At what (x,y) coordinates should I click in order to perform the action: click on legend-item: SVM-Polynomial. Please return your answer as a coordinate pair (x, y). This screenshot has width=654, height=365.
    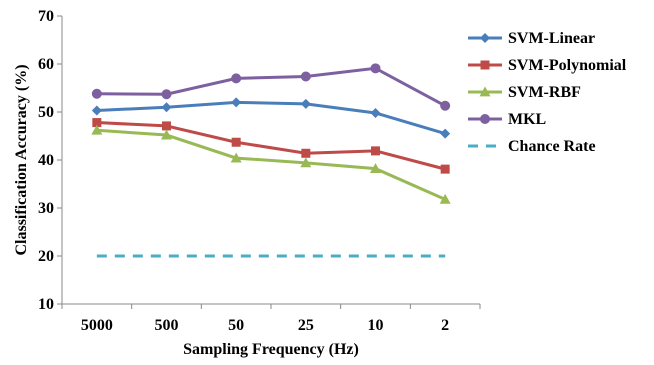
    Looking at the image, I should click on (547, 65).